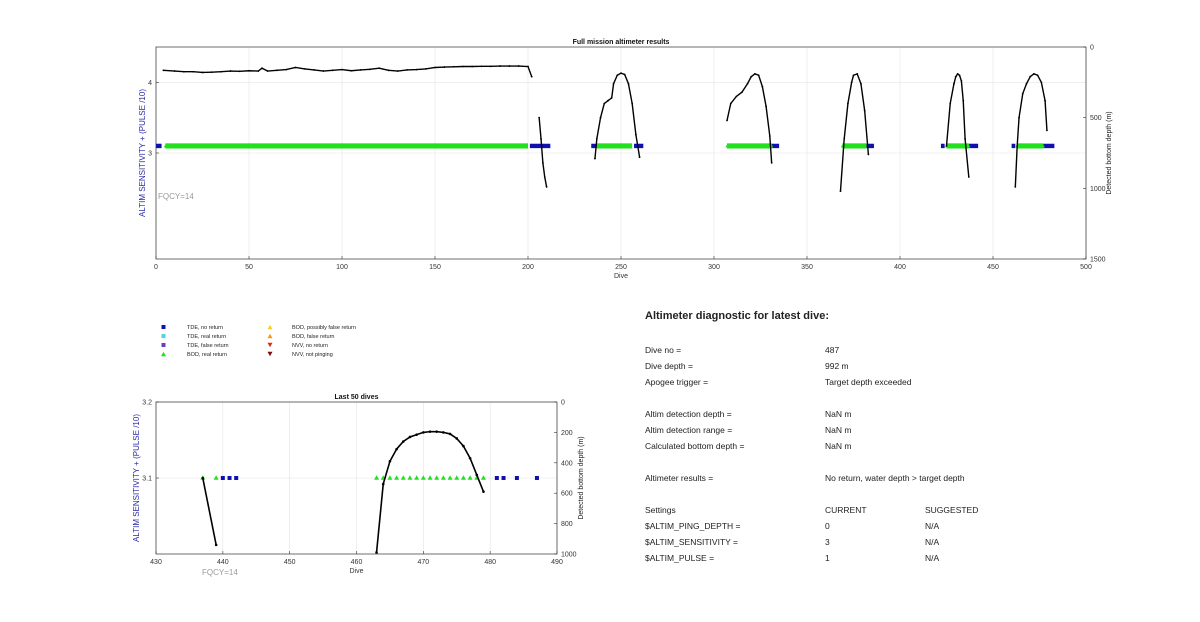 This screenshot has height=622, width=1200. I want to click on setting-current: 0, so click(827, 526).